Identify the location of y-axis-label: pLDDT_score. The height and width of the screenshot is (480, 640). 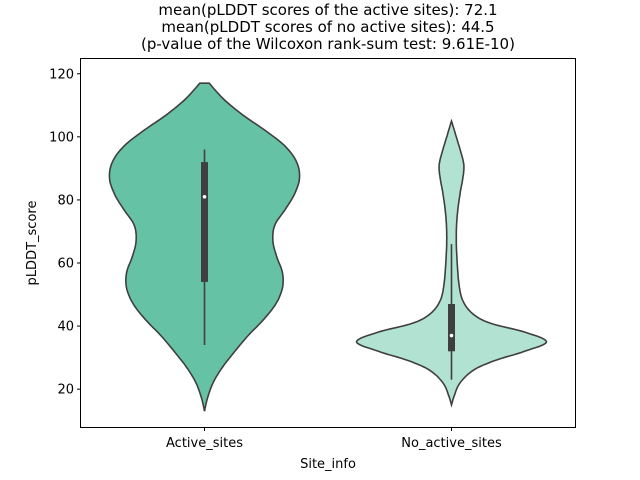
(32, 243).